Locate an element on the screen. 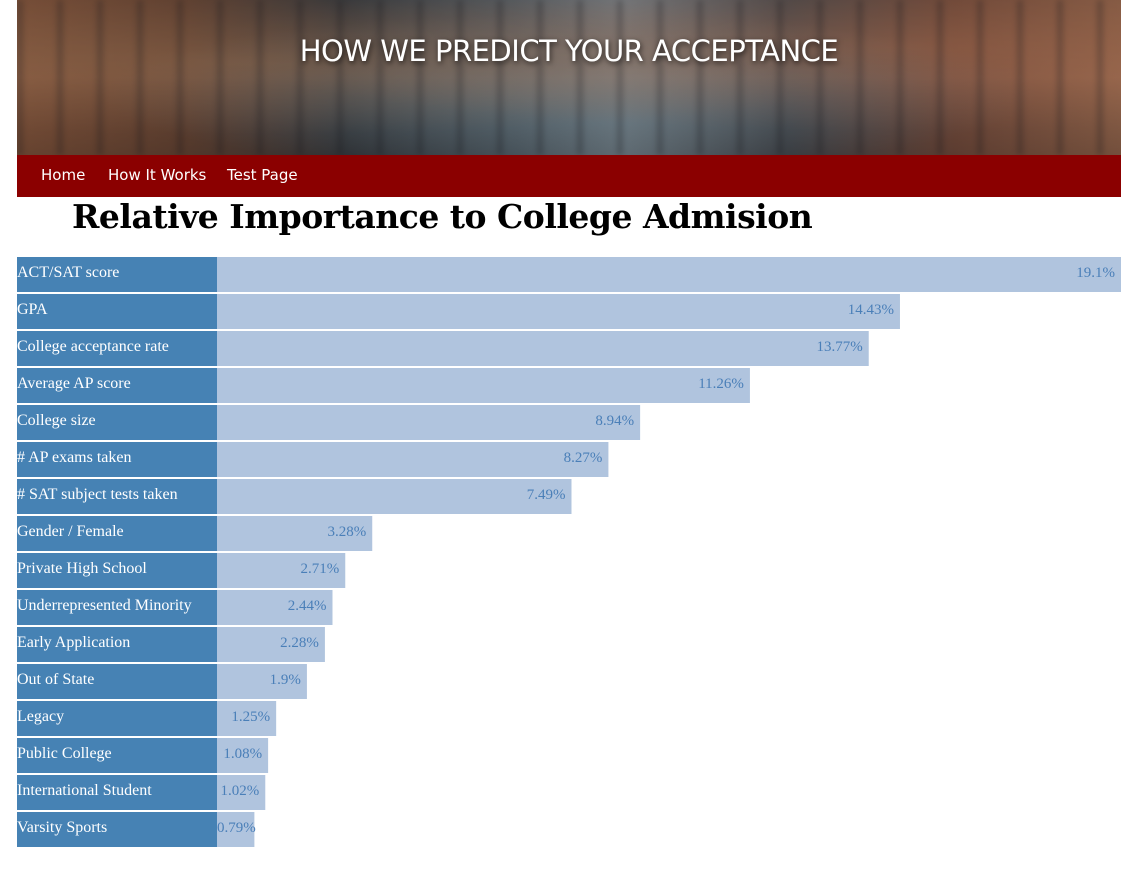  value-label: 14.43% is located at coordinates (871, 310).